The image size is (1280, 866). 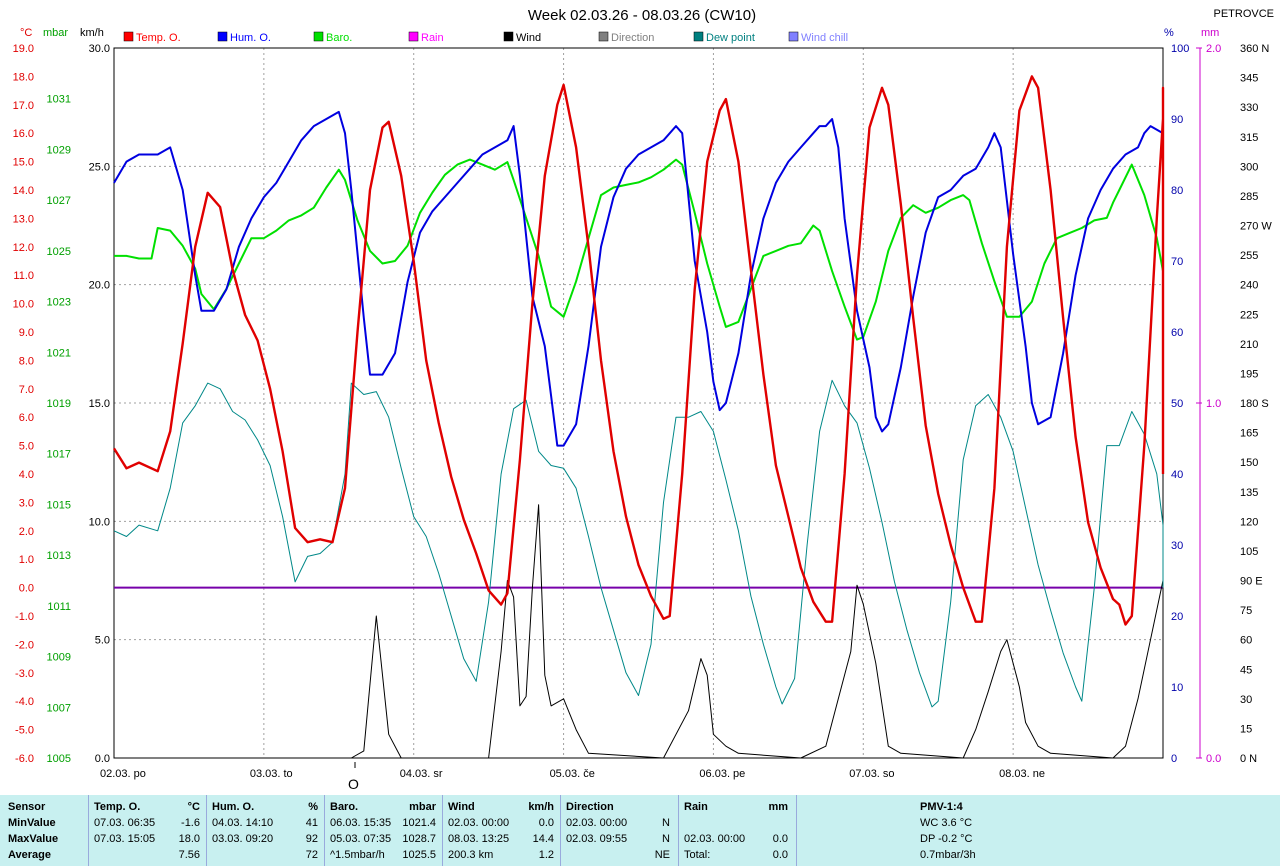 I want to click on legend-label: Wind chill, so click(x=824, y=38).